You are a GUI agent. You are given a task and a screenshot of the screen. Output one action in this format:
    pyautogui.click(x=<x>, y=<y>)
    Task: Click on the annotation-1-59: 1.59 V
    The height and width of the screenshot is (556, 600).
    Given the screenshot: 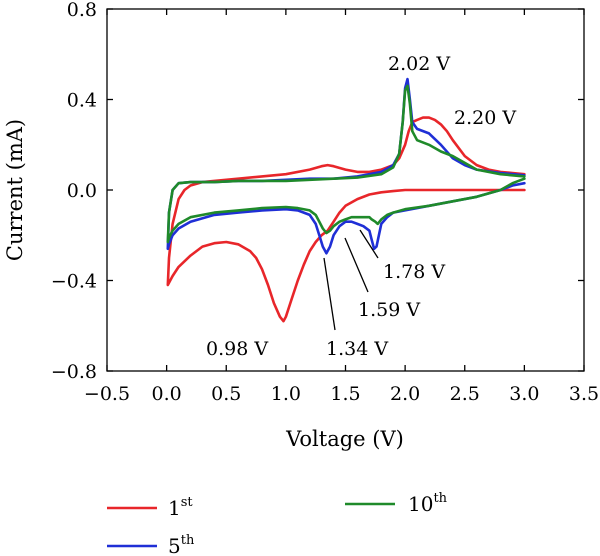 What is the action you would take?
    pyautogui.click(x=389, y=310)
    